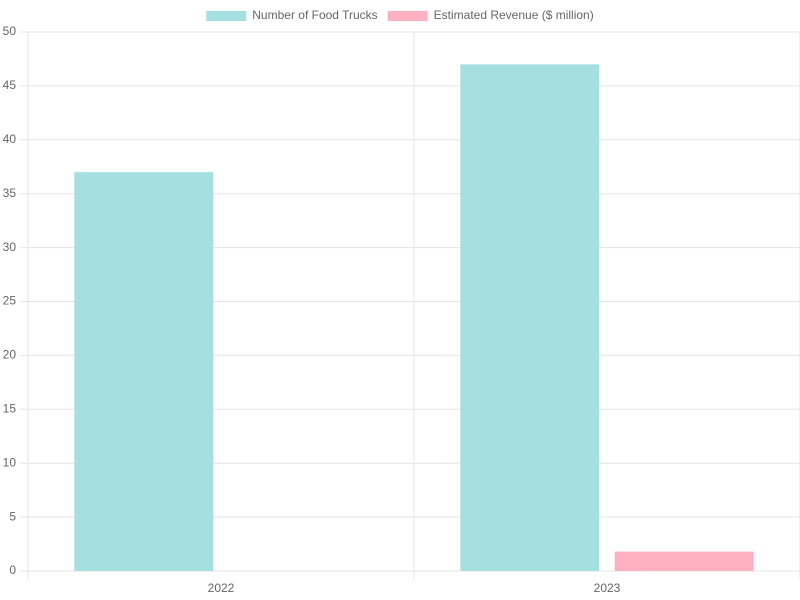 This screenshot has width=800, height=600. Describe the element at coordinates (514, 15) in the screenshot. I see `legend-label: Estimated Revenue ($ million)` at that location.